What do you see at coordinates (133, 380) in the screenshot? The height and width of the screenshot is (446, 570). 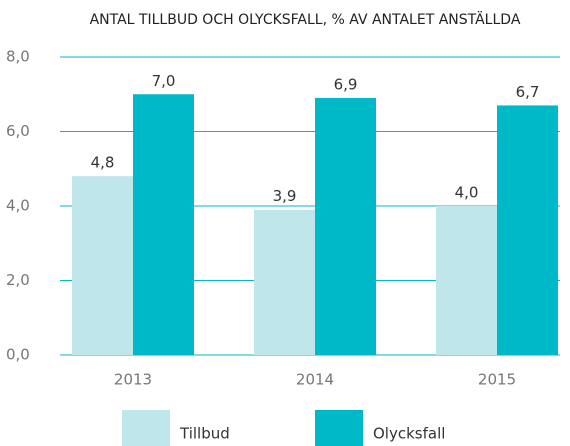 I see `x-tick-label: 2013` at bounding box center [133, 380].